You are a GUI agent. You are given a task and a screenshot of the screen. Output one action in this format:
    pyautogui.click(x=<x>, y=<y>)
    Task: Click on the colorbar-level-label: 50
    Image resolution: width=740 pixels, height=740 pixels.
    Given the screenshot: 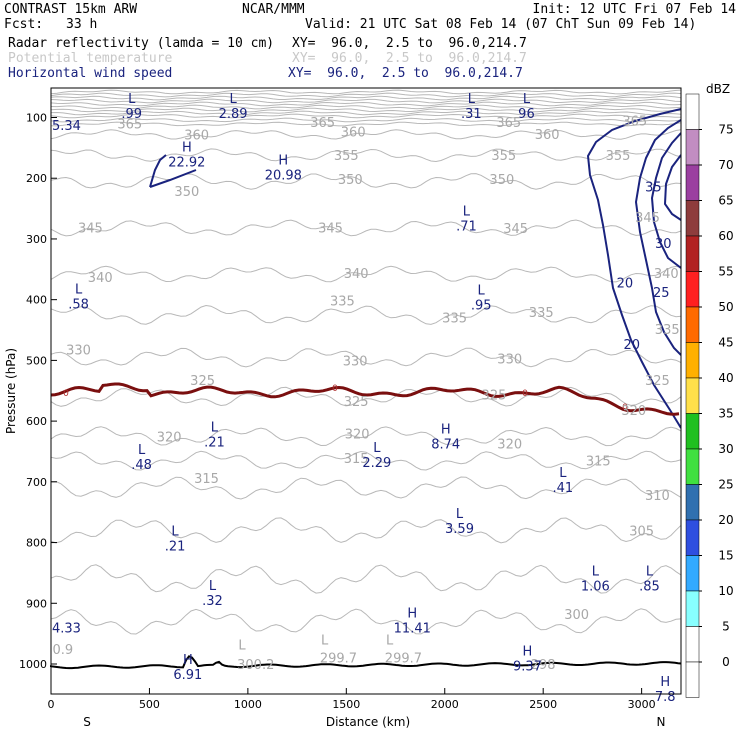 What is the action you would take?
    pyautogui.click(x=725, y=307)
    